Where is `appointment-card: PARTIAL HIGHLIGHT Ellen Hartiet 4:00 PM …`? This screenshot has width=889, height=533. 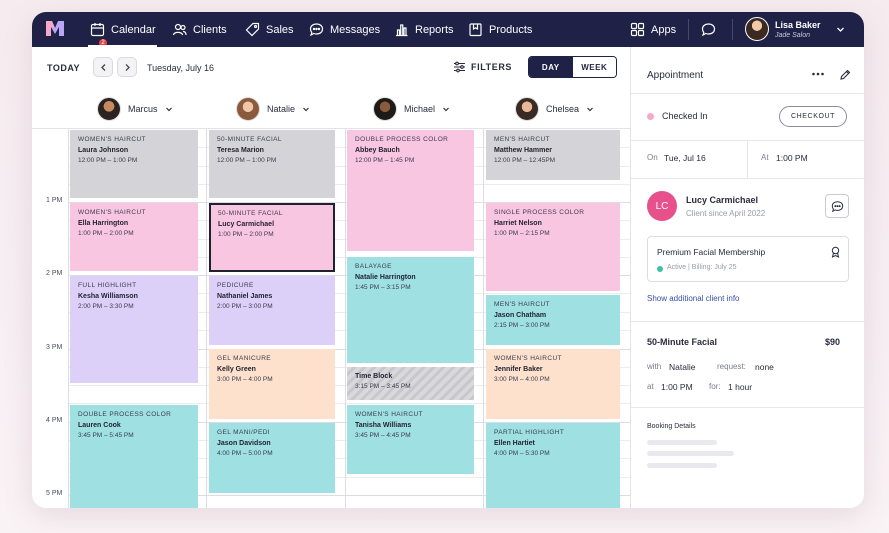
appointment-card: PARTIAL HIGHLIGHT Ellen Hartiet 4:00 PM … is located at coordinates (553, 465).